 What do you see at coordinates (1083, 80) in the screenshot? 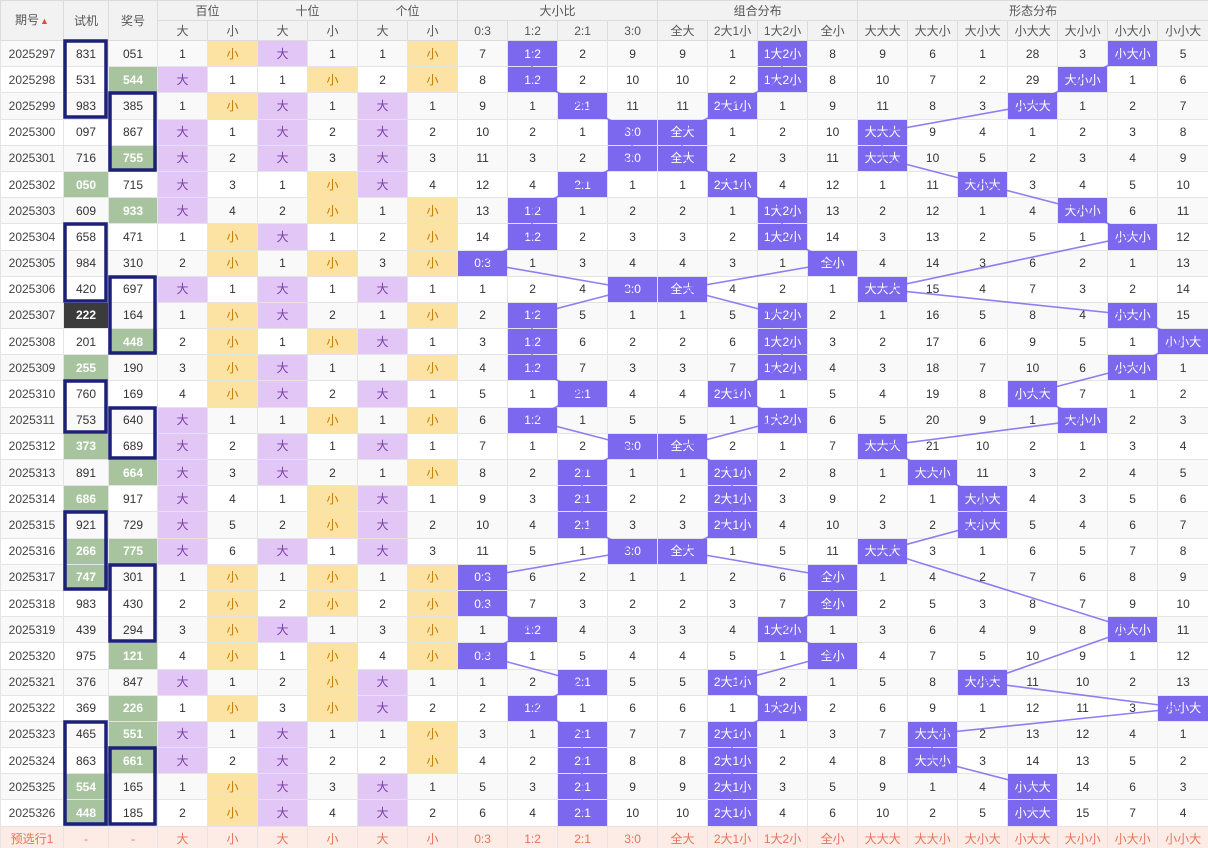
I see `trend-cell: 大小小` at bounding box center [1083, 80].